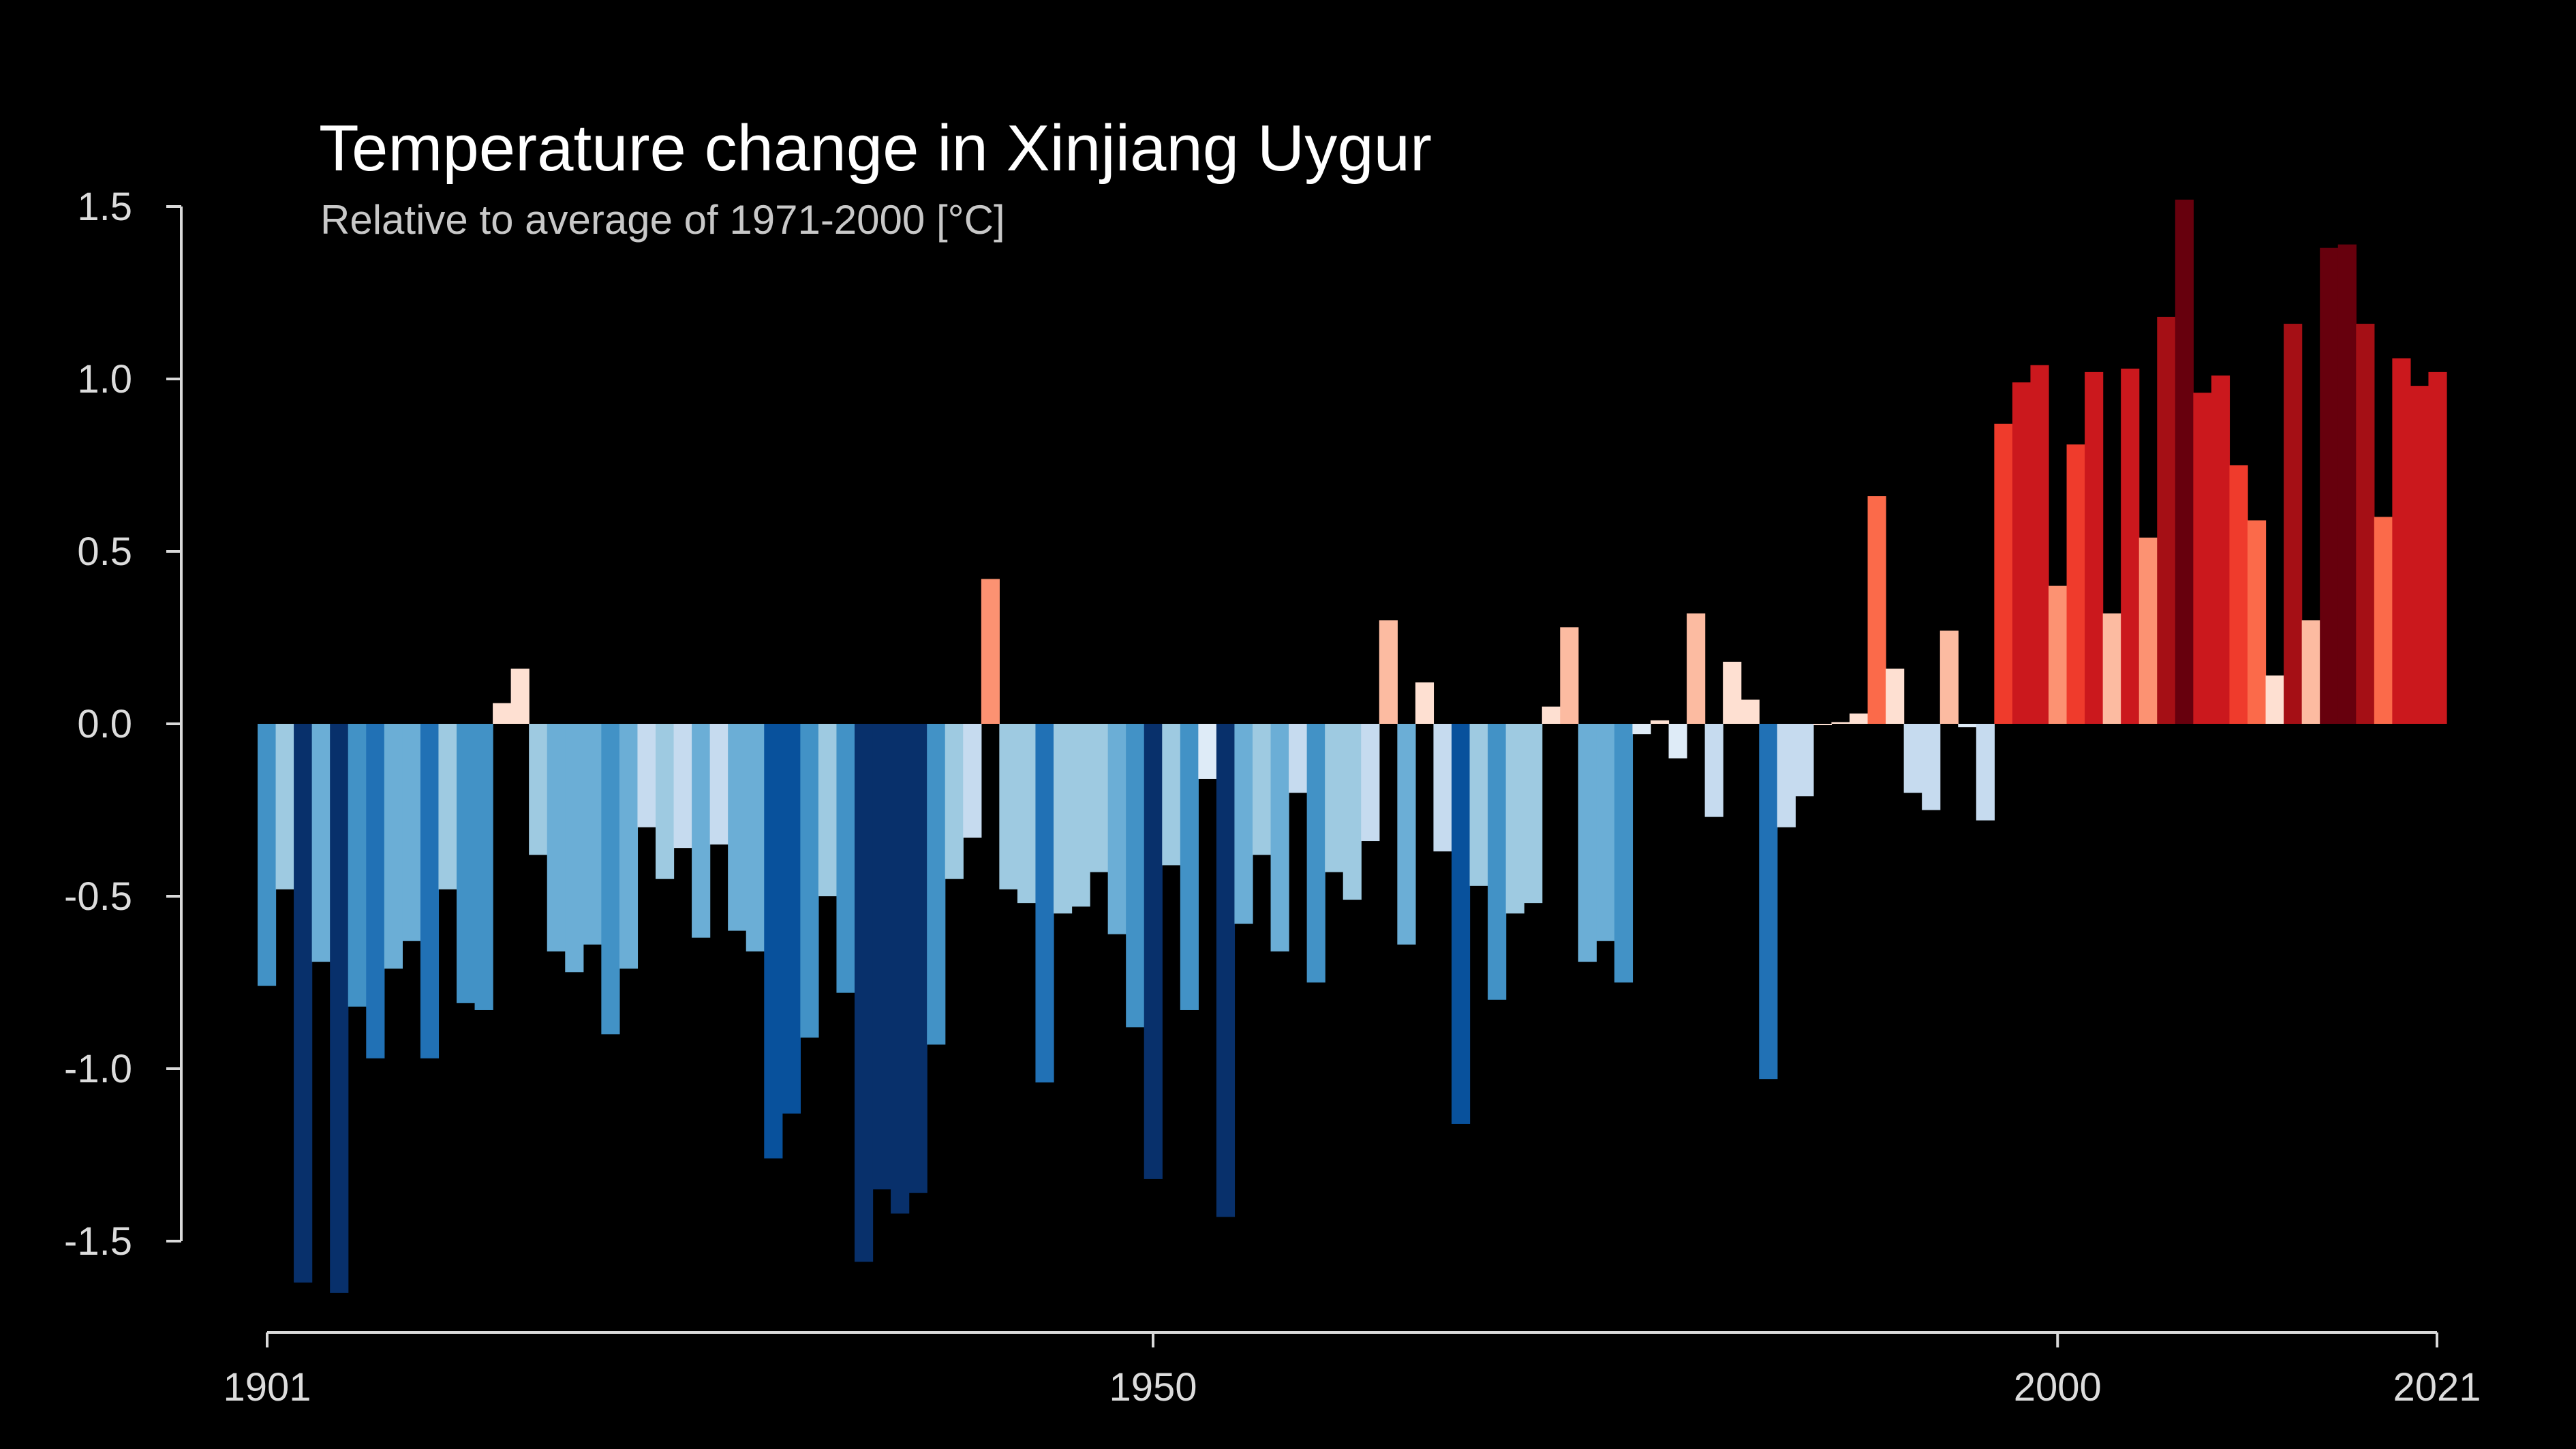 The width and height of the screenshot is (2576, 1449). I want to click on y-tick-label: 0.5, so click(105, 552).